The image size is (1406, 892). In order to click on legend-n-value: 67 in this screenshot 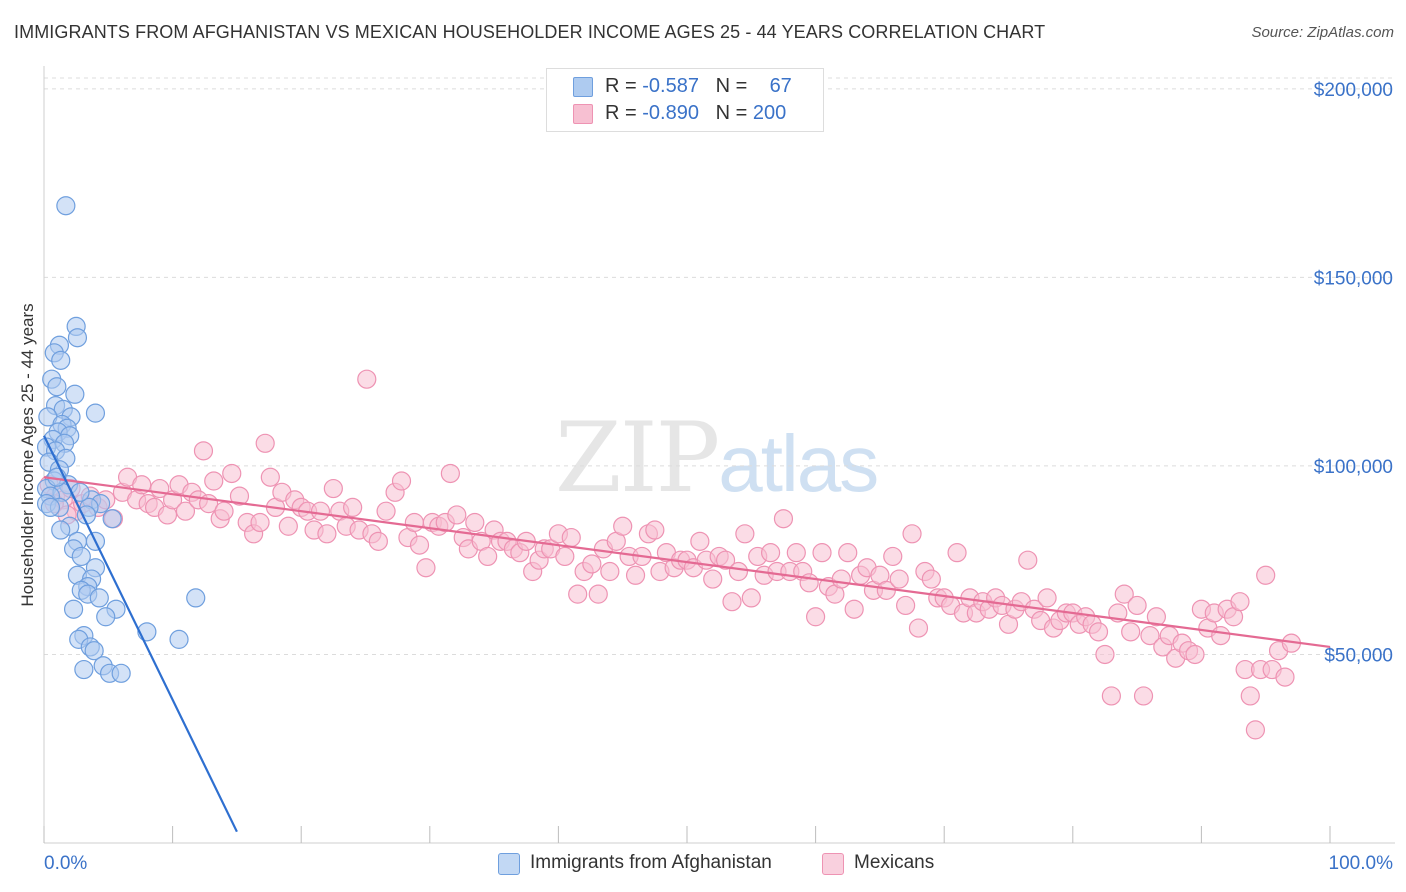, I will do `click(780, 86)`.